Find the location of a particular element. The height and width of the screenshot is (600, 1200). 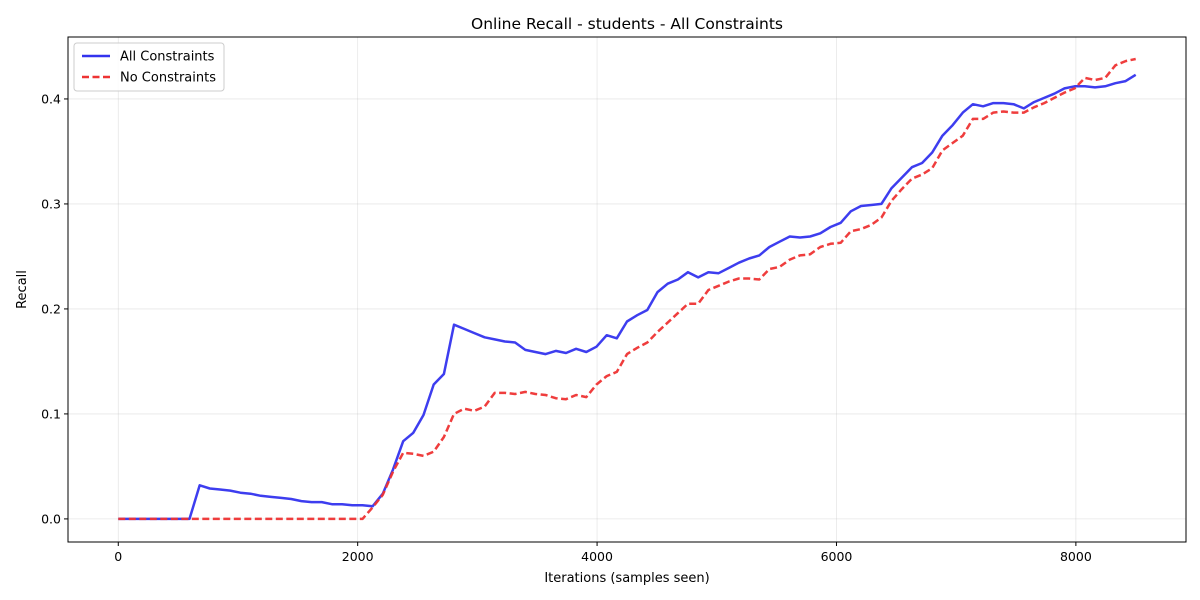

y-tick-label: 0.4 is located at coordinates (51, 98).